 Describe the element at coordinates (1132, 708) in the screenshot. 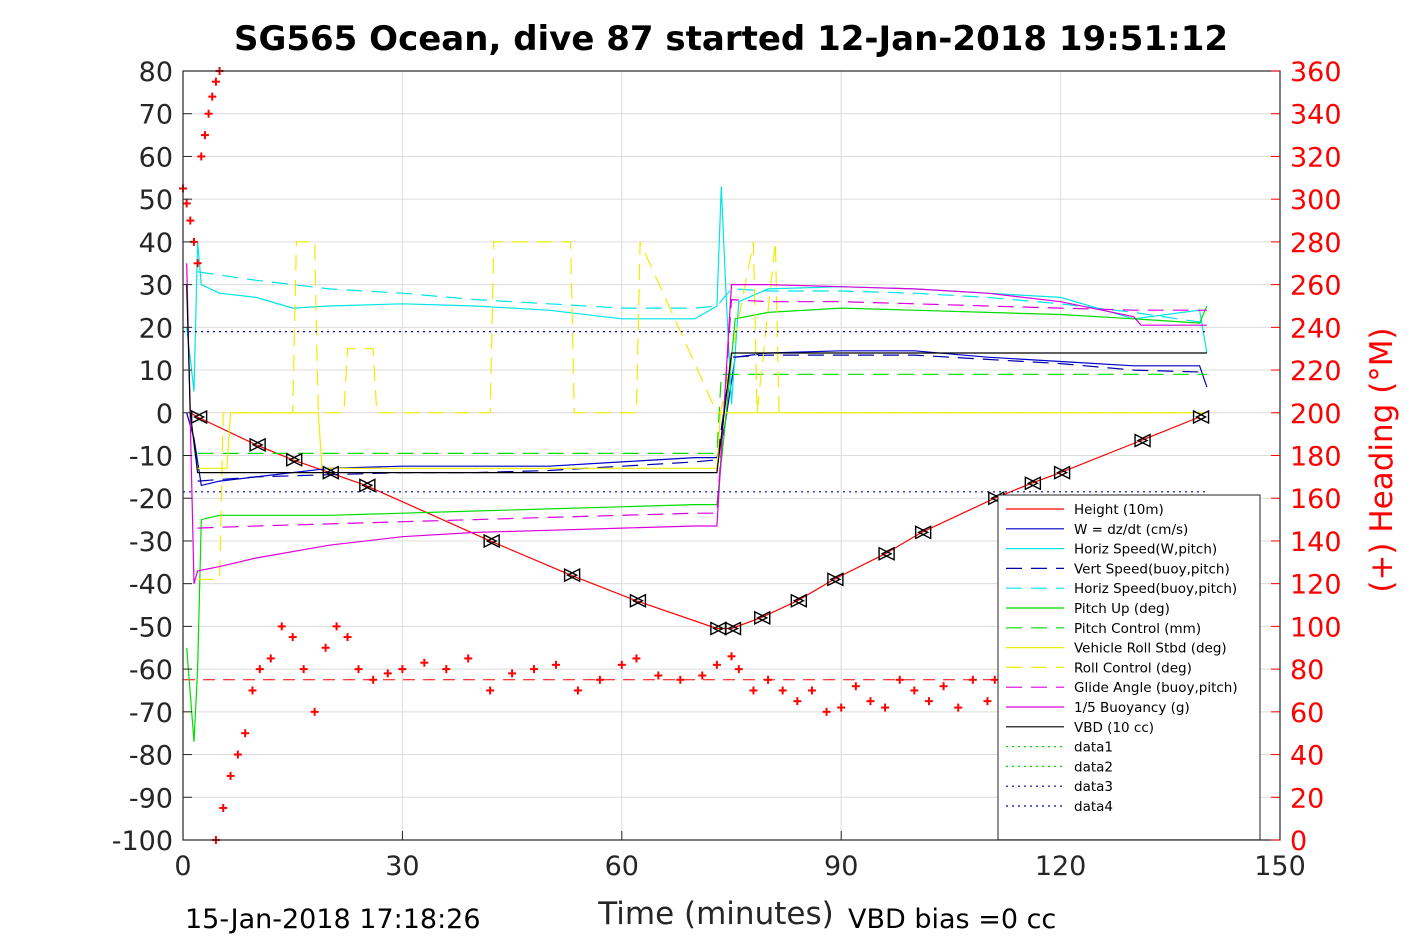

I see `legend-label-10: 1/5 Buoyancy (g)` at that location.